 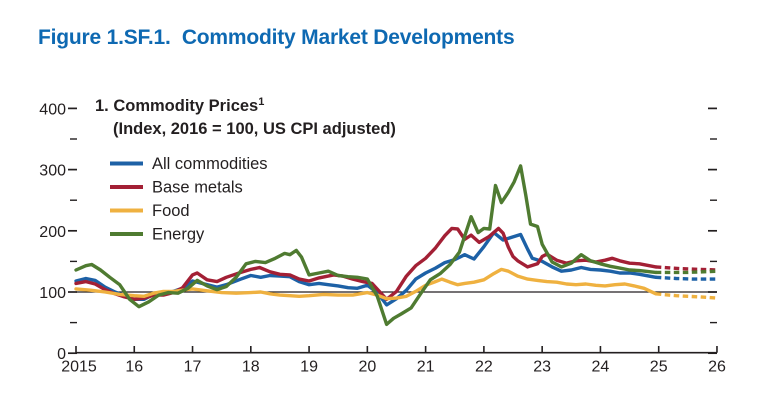 I want to click on panel-title-superscript: 1, so click(x=261, y=102).